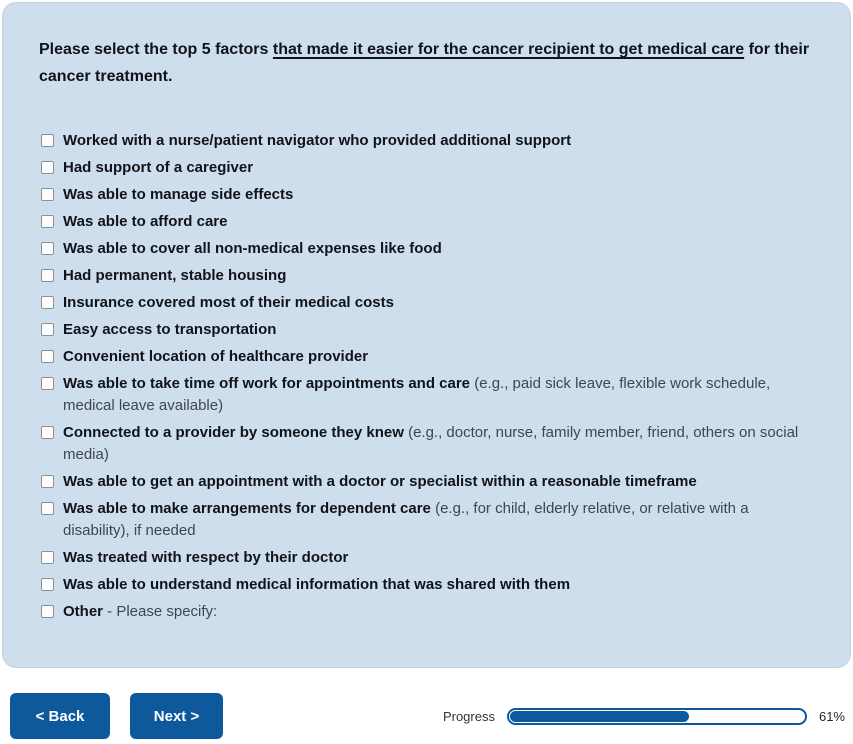 This screenshot has width=853, height=744. Describe the element at coordinates (427, 716) in the screenshot. I see `footer-bar: < Back Next > Progress 61%` at that location.